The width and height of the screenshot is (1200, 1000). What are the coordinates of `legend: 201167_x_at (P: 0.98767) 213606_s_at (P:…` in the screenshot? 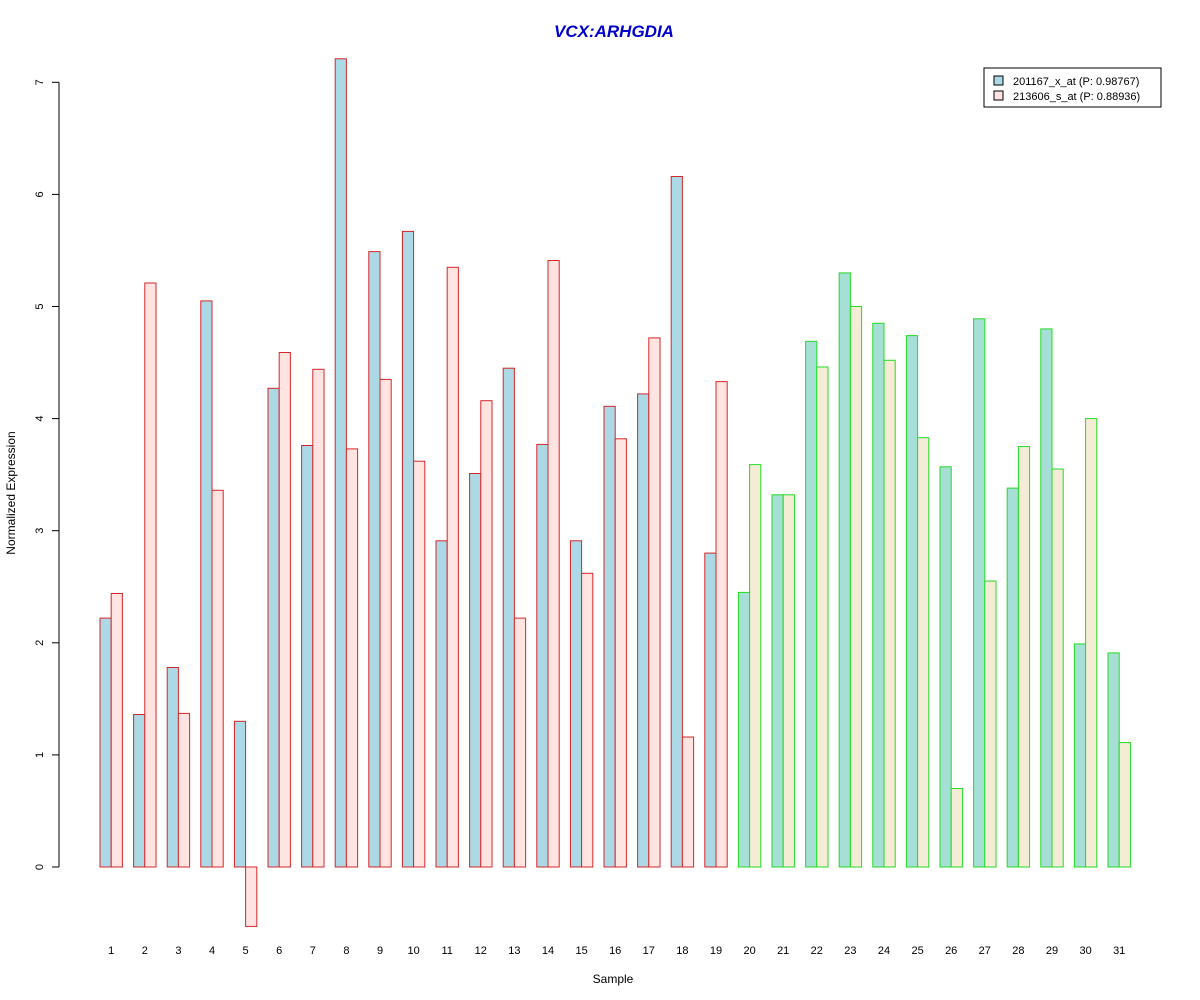 It's located at (1072, 87).